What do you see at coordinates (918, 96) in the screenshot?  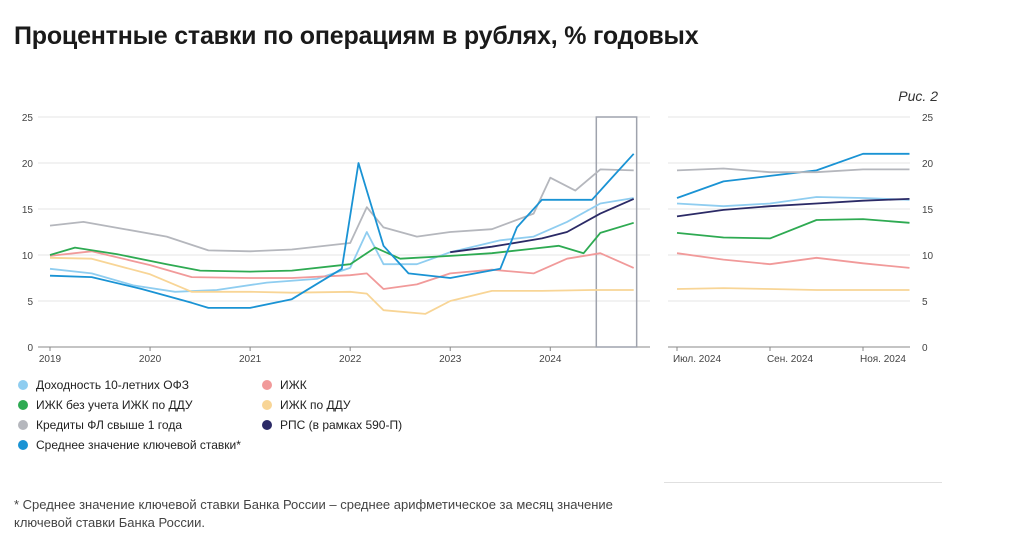 I see `figure-label: Рис. 2` at bounding box center [918, 96].